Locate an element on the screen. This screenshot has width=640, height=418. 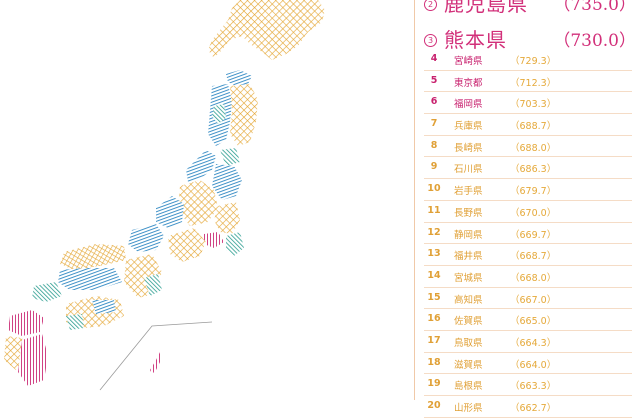
prefecture-name: 島根県 is located at coordinates (468, 387).